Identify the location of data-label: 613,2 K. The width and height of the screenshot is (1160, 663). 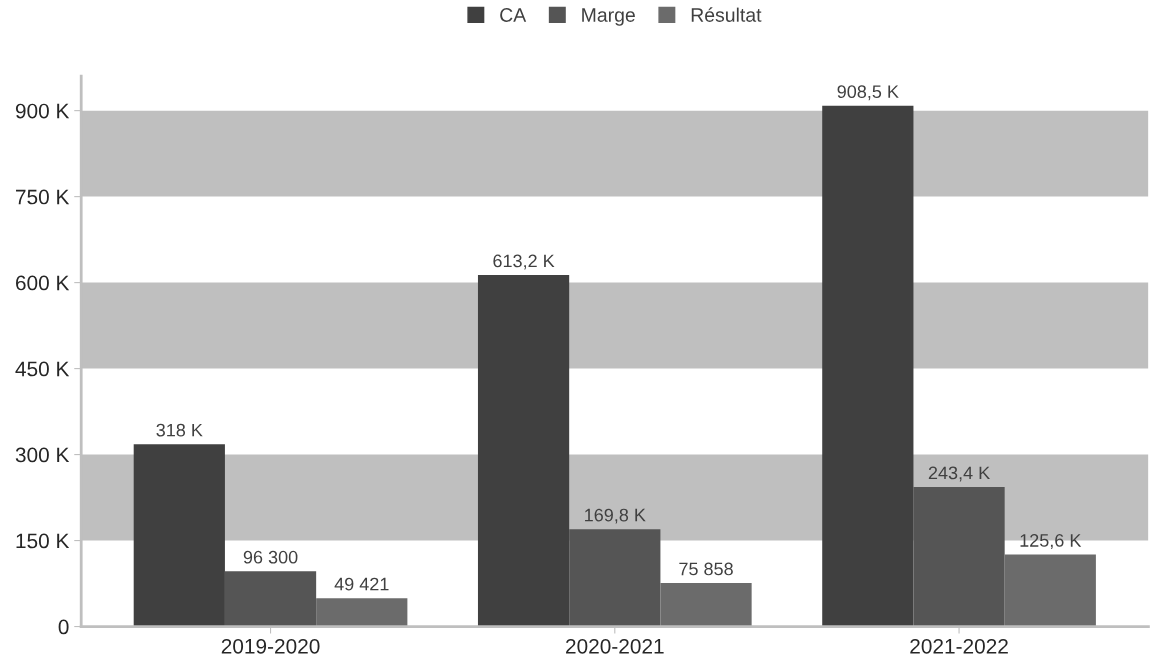
(524, 262).